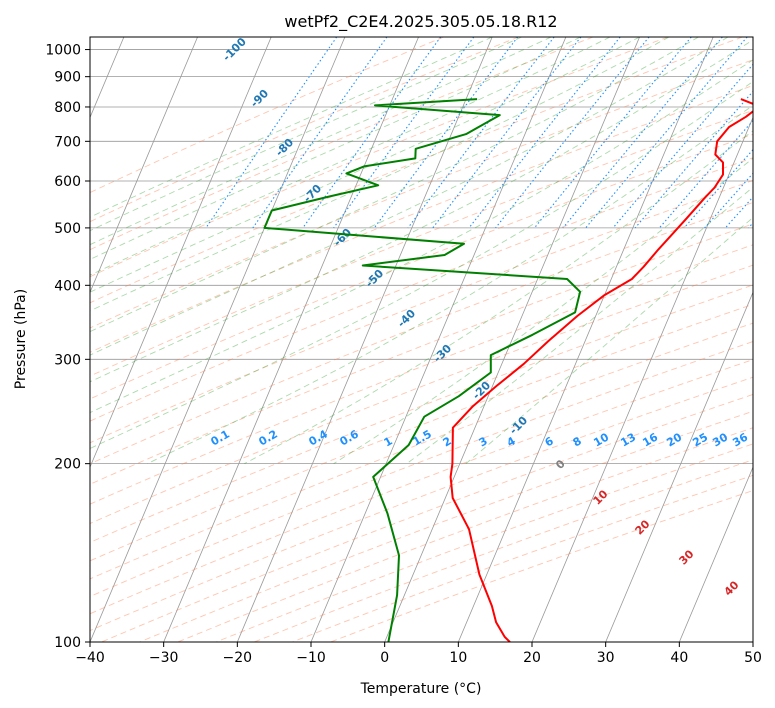 The width and height of the screenshot is (775, 708). I want to click on chart-title: wetPf2_C2E4.2025.305.05.18.R12, so click(420, 22).